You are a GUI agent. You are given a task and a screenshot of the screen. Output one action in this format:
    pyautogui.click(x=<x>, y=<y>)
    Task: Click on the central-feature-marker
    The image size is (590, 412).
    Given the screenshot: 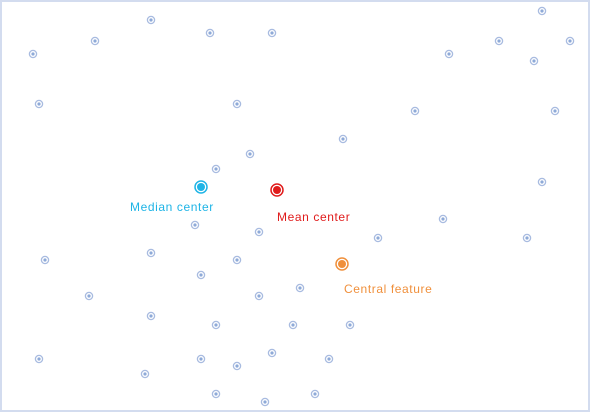 What is the action you would take?
    pyautogui.click(x=342, y=264)
    